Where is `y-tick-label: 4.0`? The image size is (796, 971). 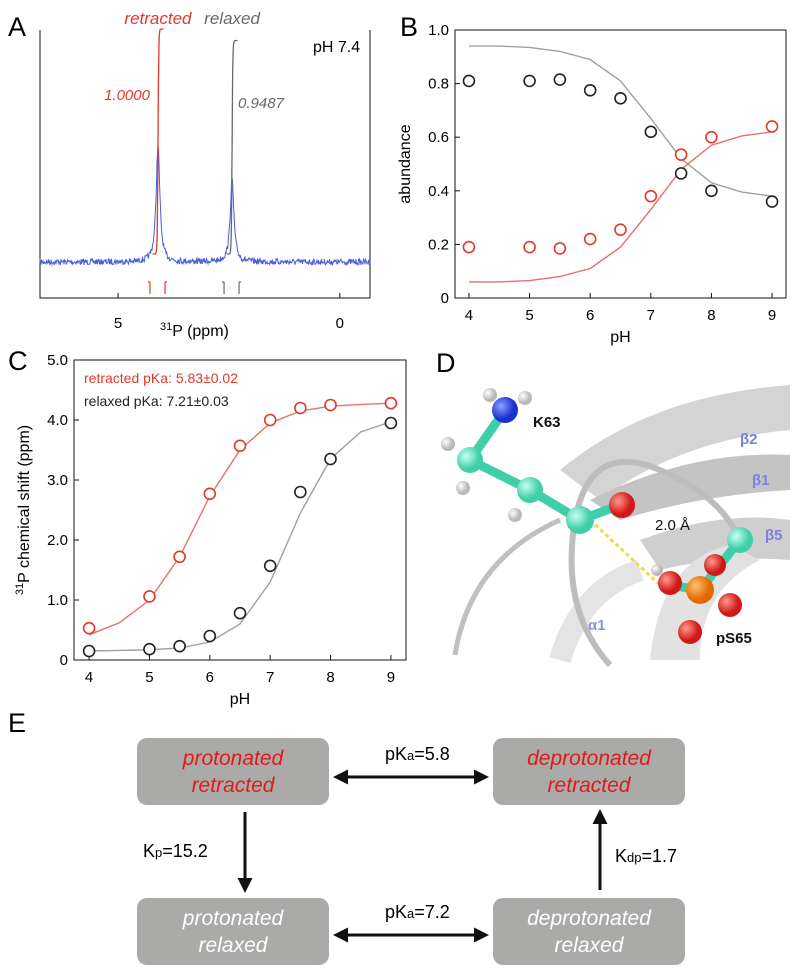 y-tick-label: 4.0 is located at coordinates (57, 420).